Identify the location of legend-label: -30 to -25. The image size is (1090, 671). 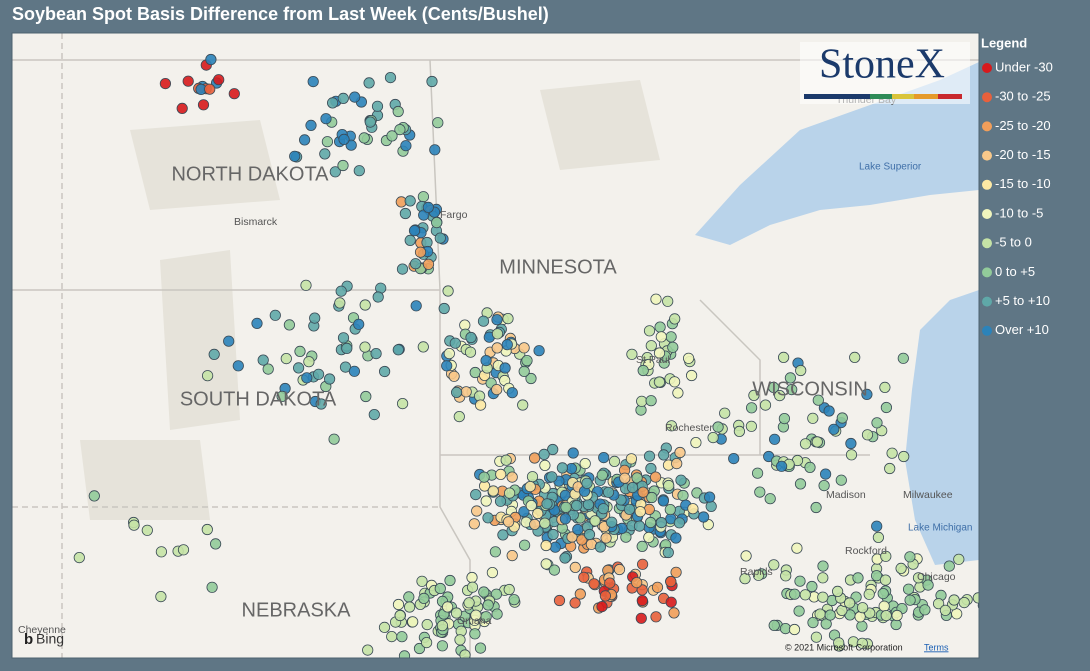
(1023, 96).